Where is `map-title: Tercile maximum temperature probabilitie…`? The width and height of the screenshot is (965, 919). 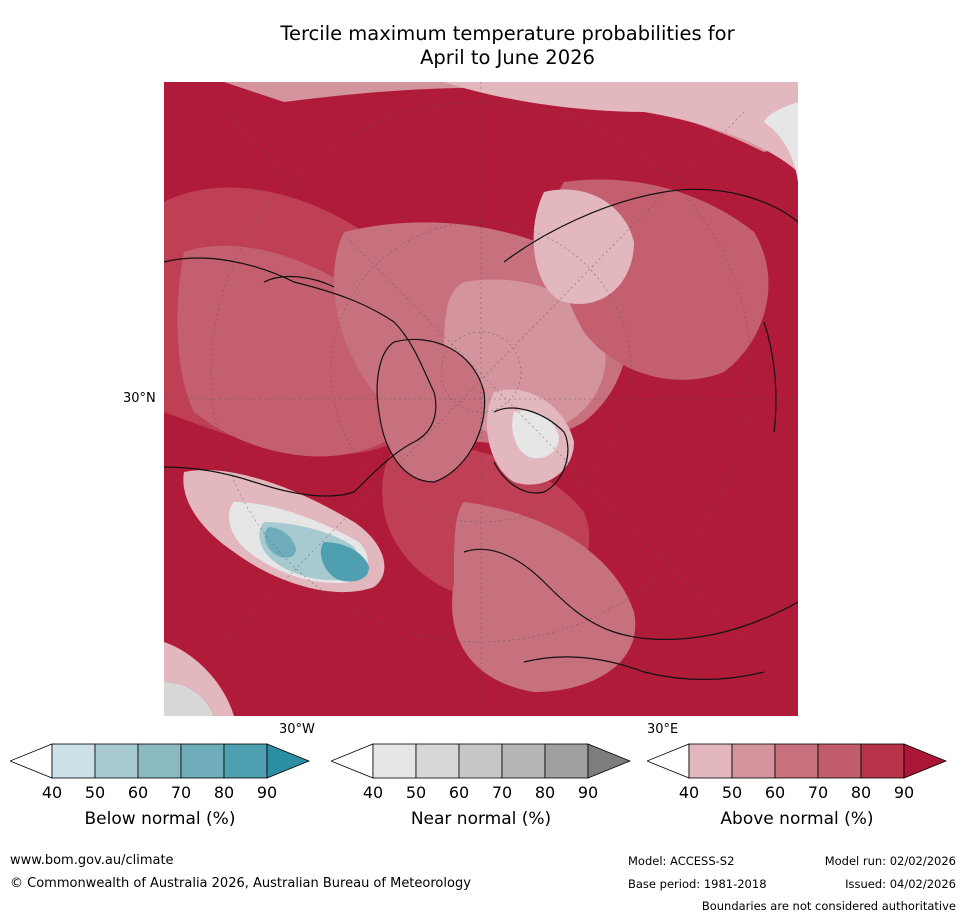
map-title: Tercile maximum temperature probabilitie… is located at coordinates (507, 46).